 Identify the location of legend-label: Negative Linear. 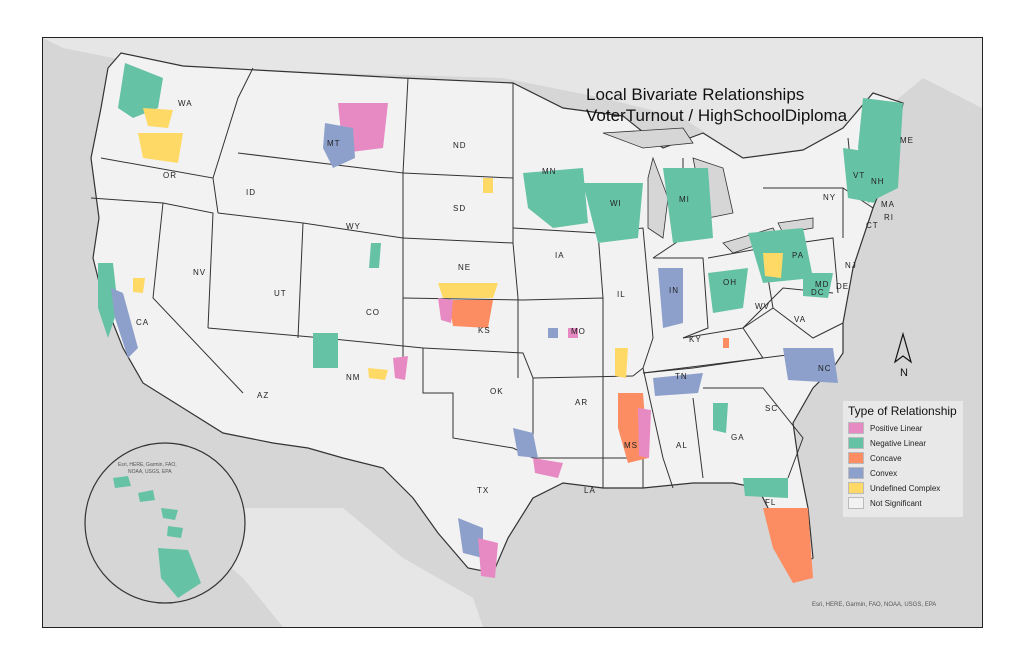
(898, 443).